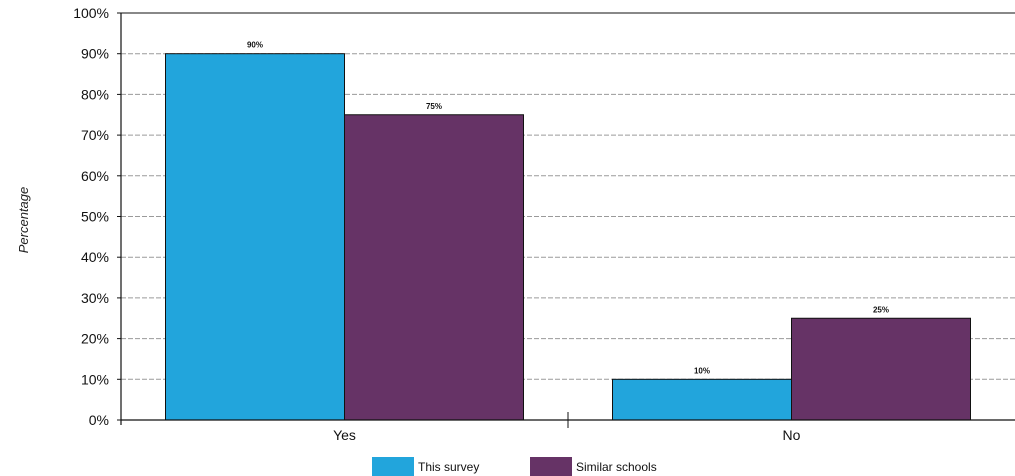 Image resolution: width=1015 pixels, height=476 pixels. Describe the element at coordinates (255, 45) in the screenshot. I see `data-label: 90%` at that location.